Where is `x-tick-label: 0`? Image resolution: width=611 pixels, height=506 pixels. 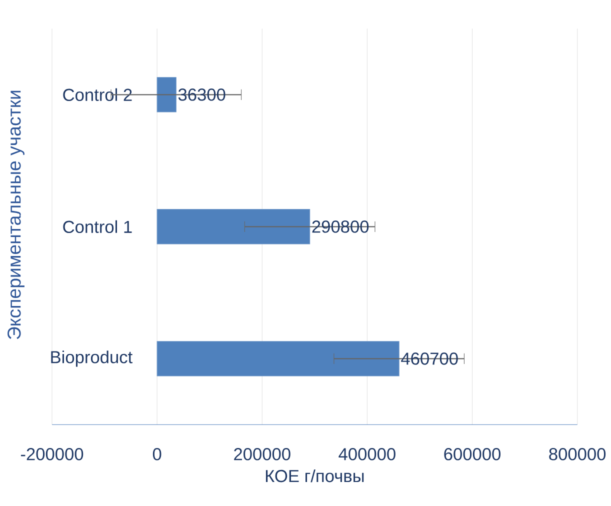
x-tick-label: 0 is located at coordinates (157, 454).